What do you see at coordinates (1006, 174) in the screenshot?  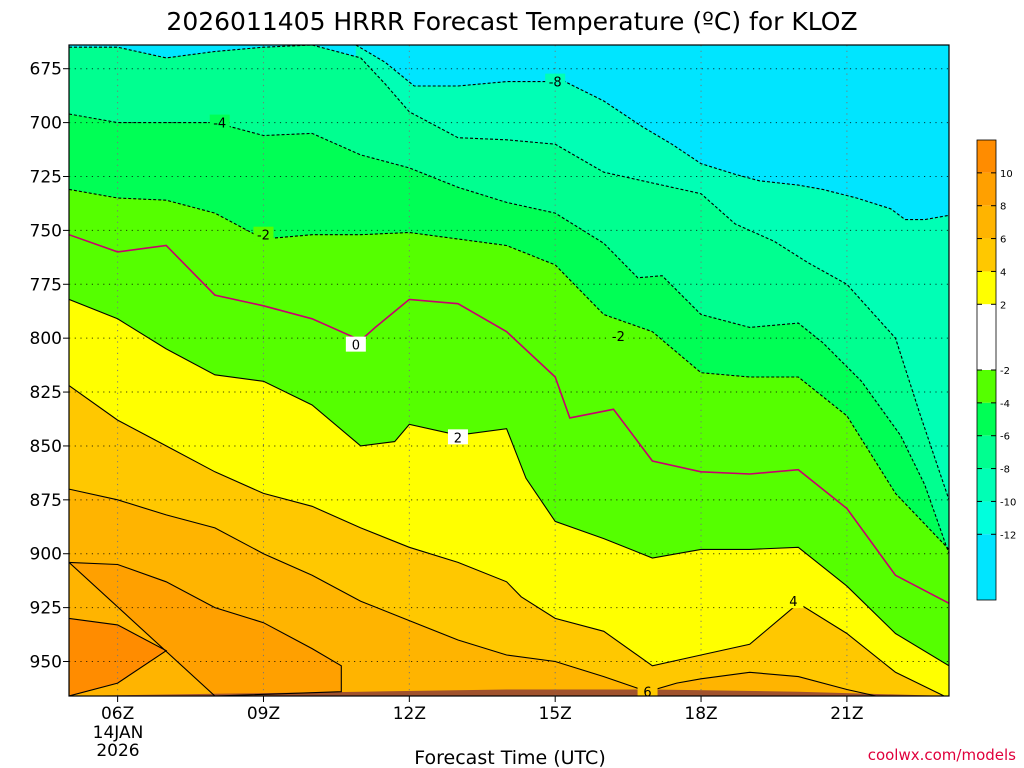 I see `colorbar-label-10: 10` at bounding box center [1006, 174].